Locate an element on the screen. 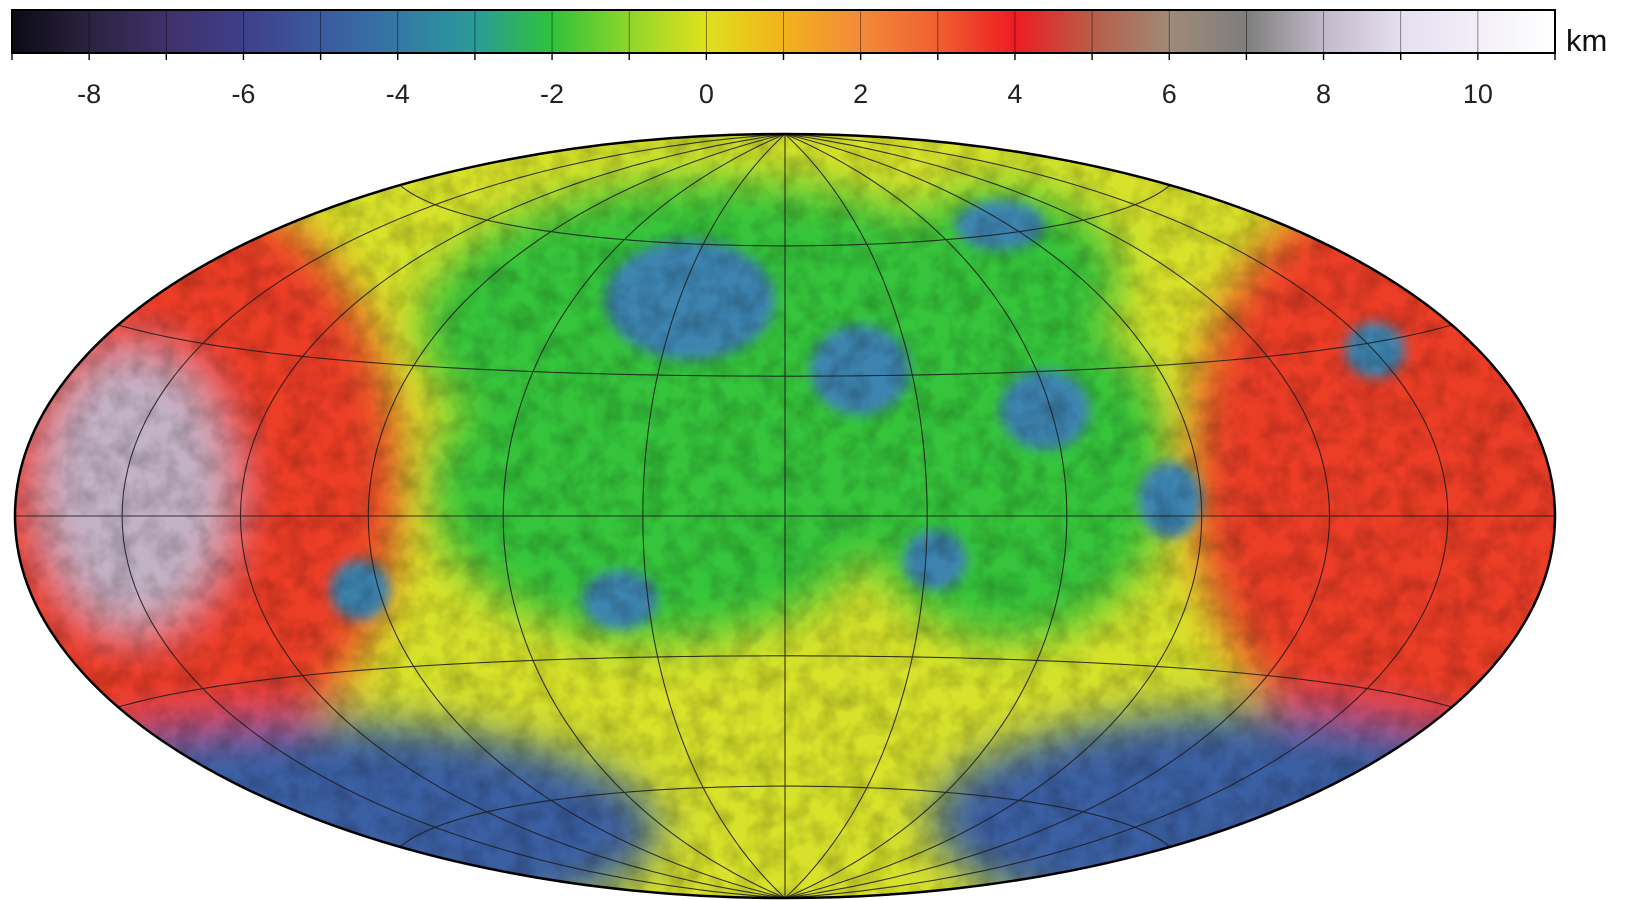 The height and width of the screenshot is (900, 1627). elevation-colorbar: -8 -6 -4 -2 0 2 4 6 8 10 km is located at coordinates (809, 59).